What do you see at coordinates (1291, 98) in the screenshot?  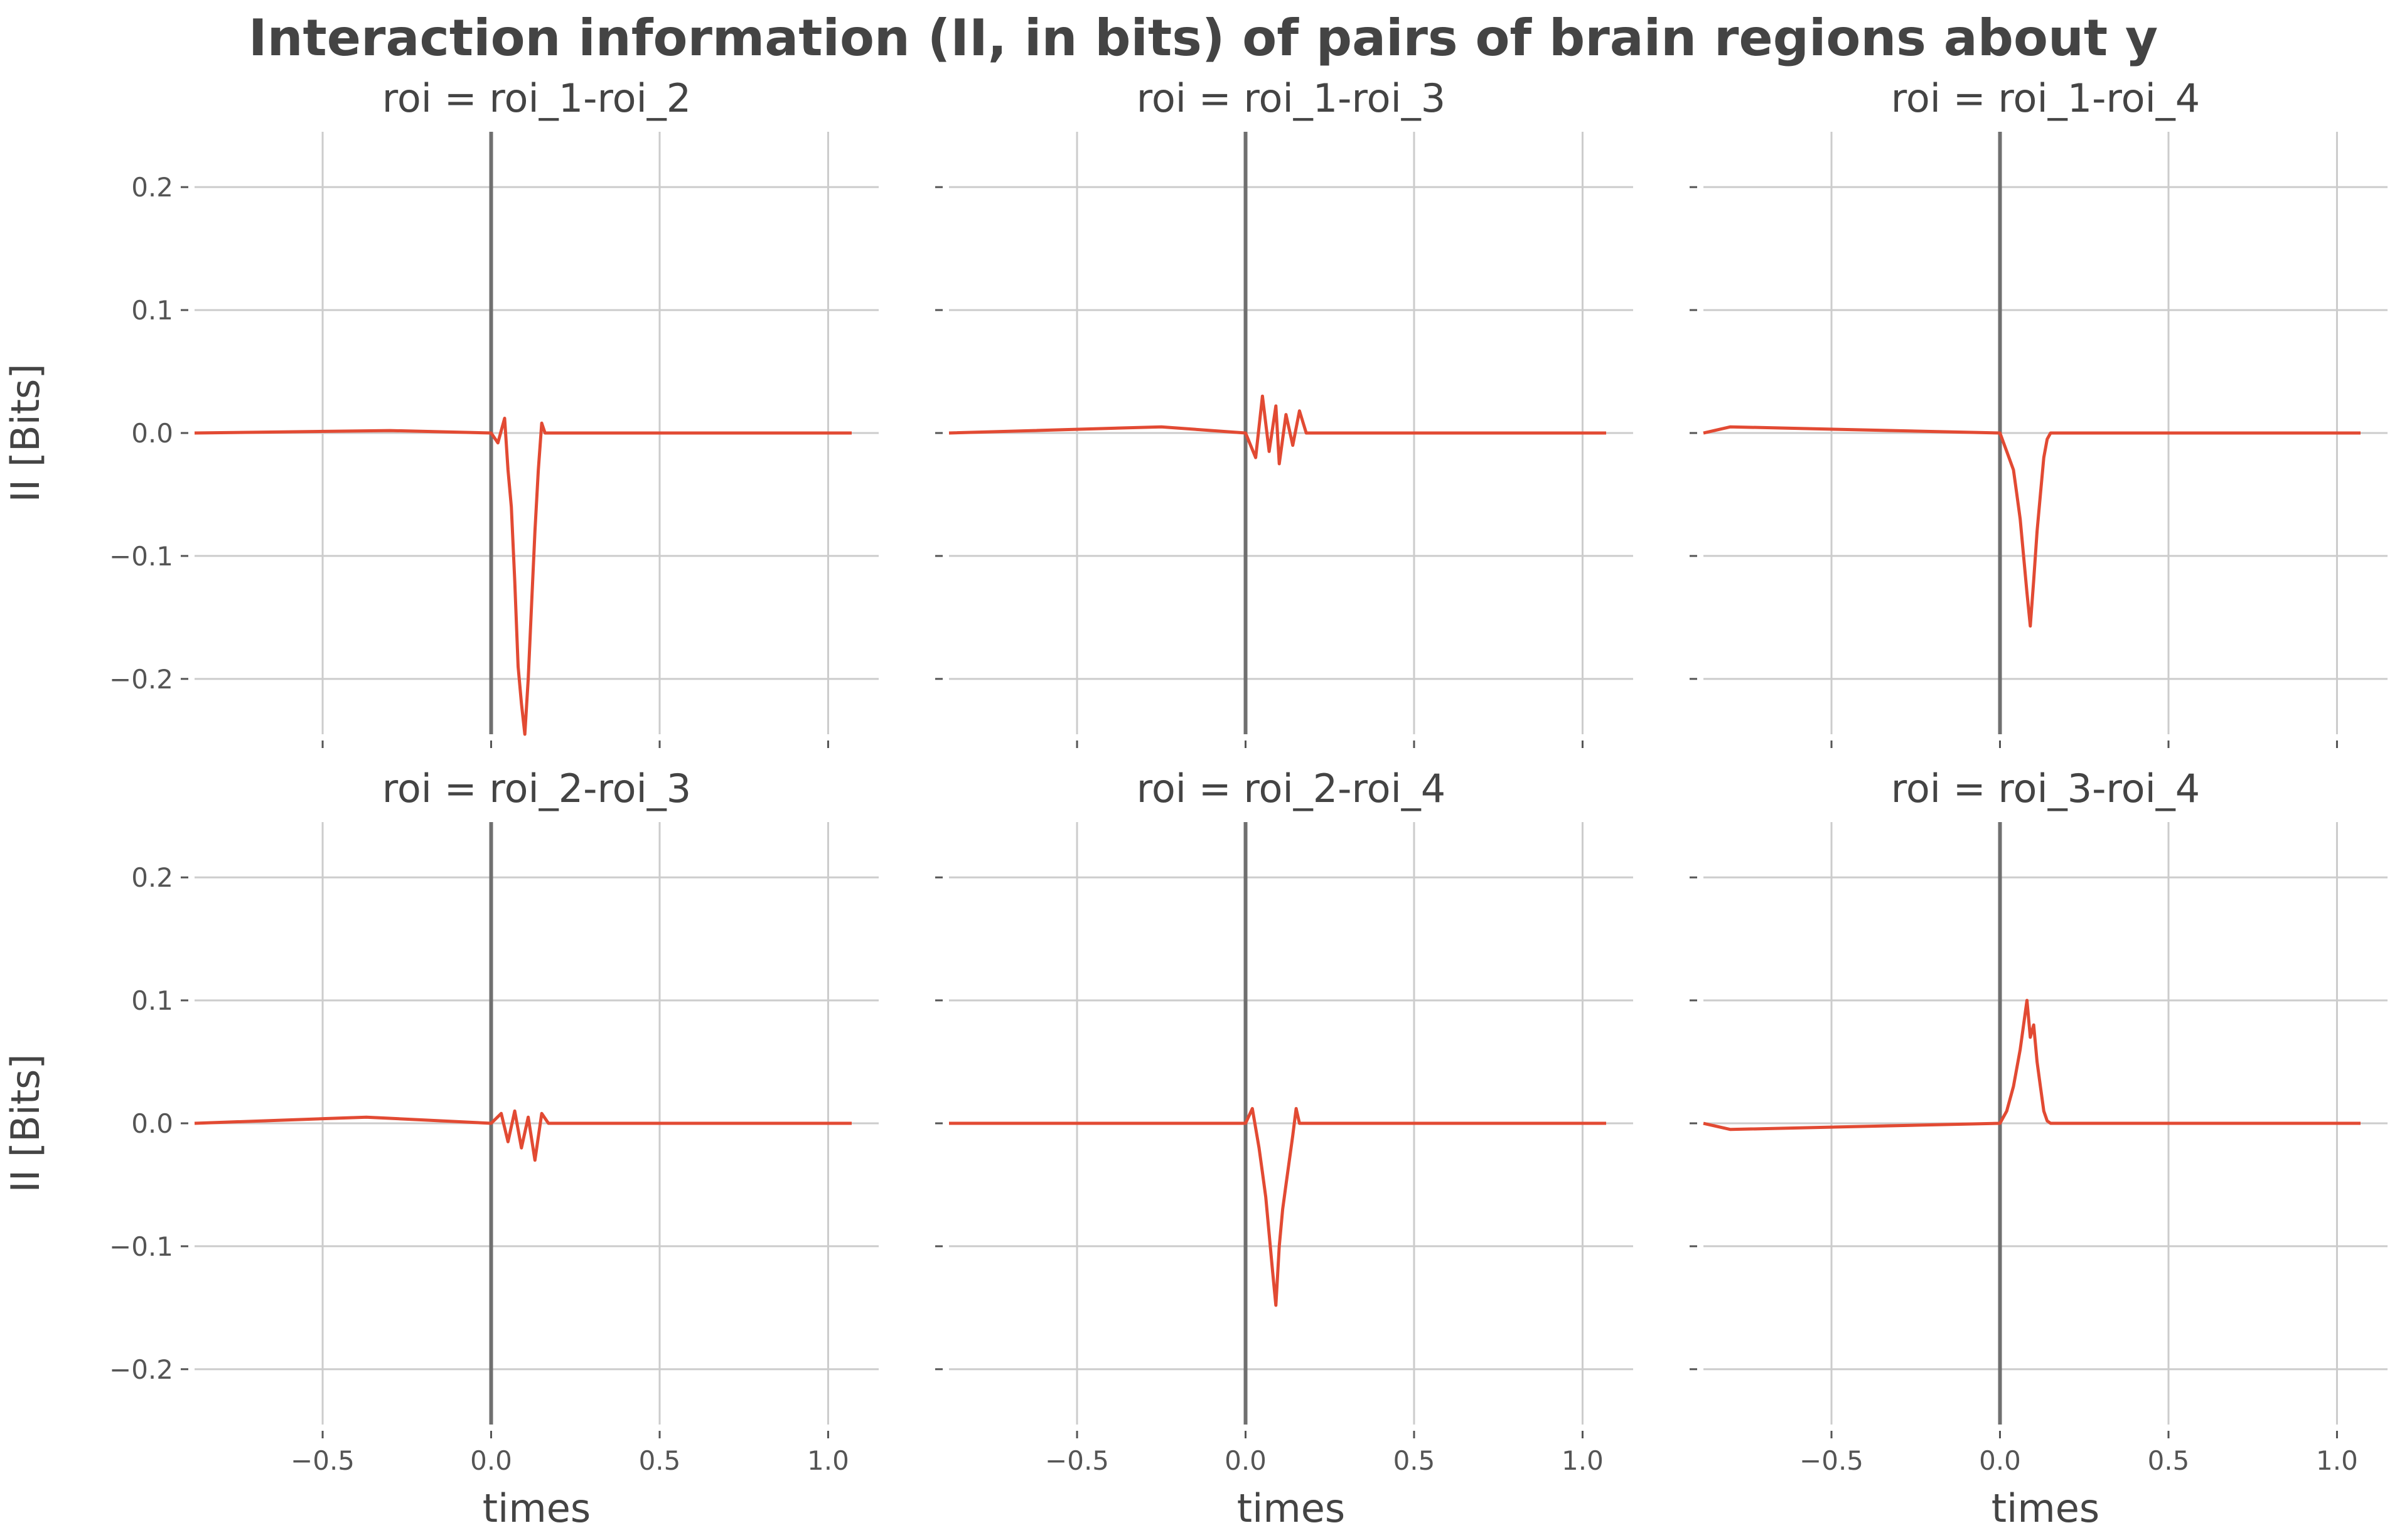 I see `subplot-title: roi = roi_1-roi_3` at bounding box center [1291, 98].